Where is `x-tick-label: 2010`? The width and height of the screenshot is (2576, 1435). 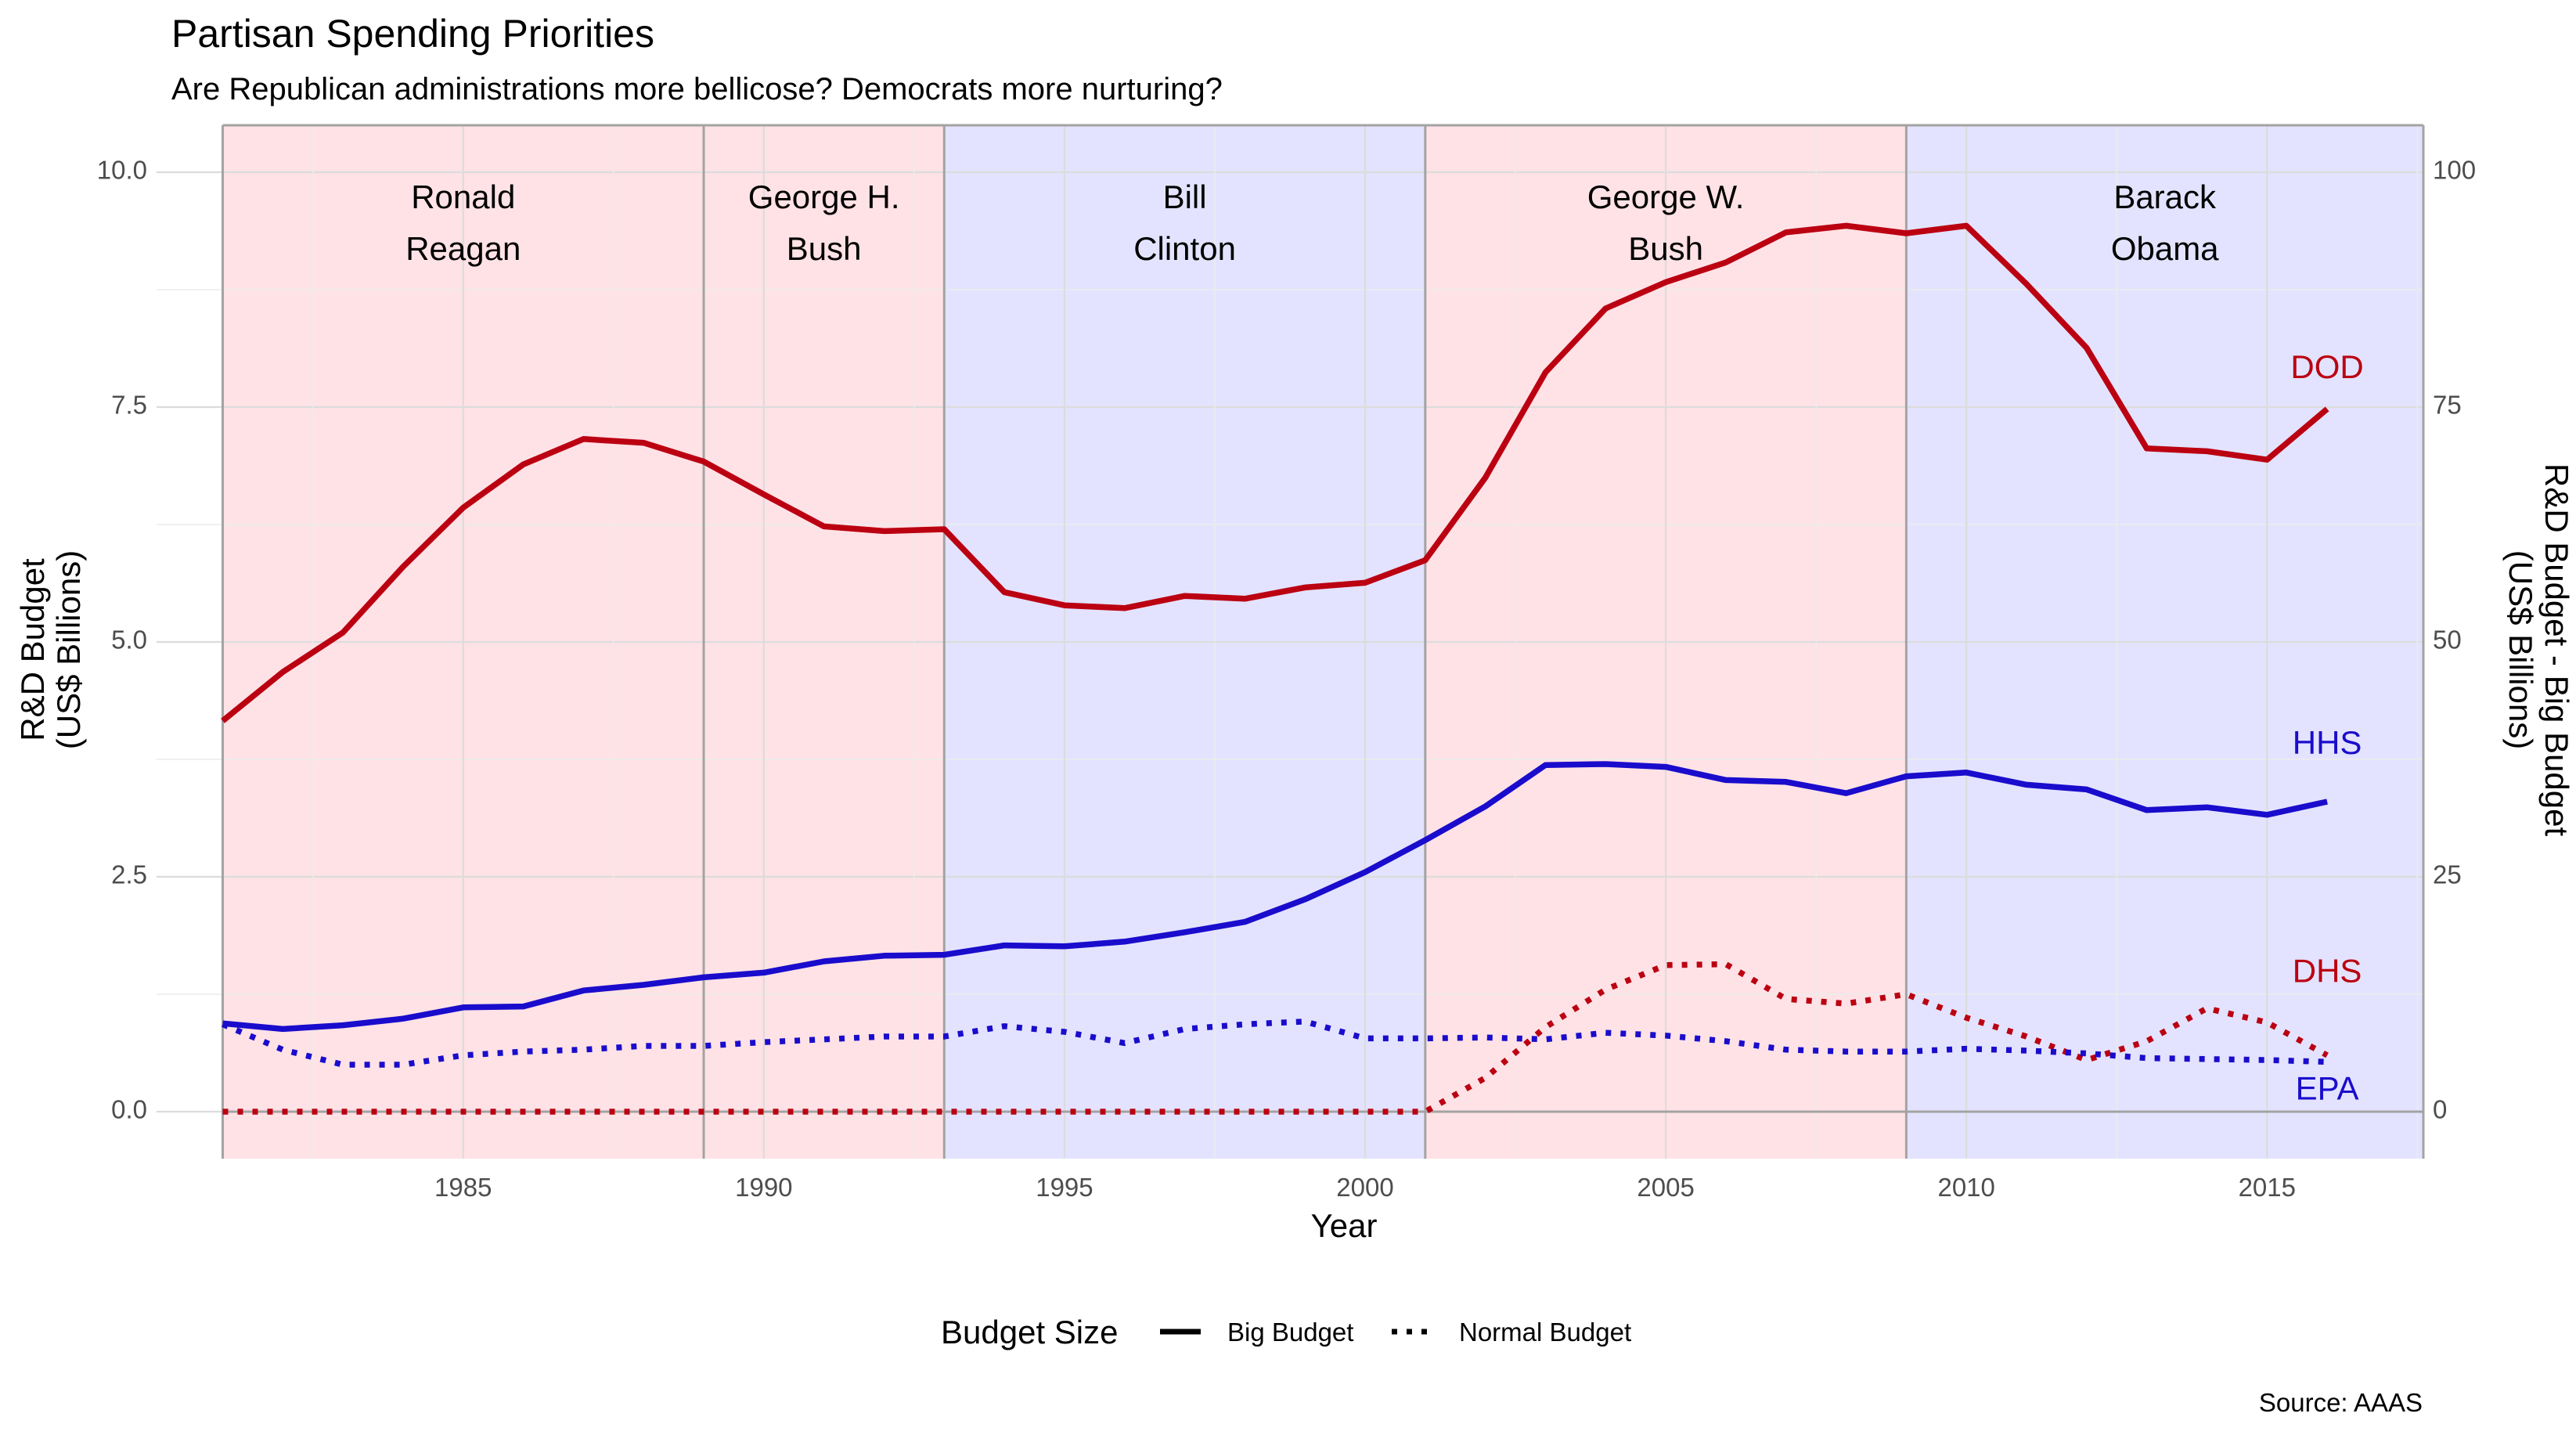 x-tick-label: 2010 is located at coordinates (1965, 1187).